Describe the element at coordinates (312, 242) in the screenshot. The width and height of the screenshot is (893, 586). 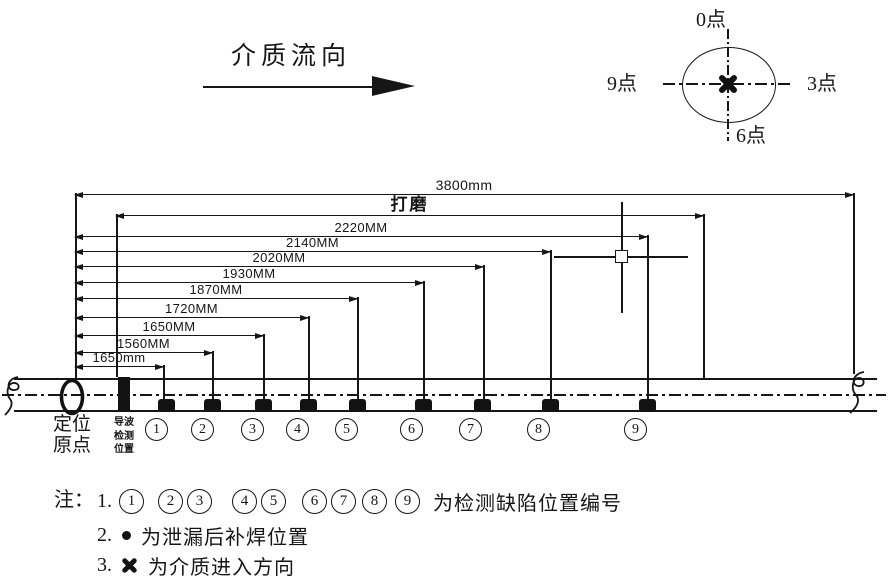
I see `dimension-label: 2140MM` at that location.